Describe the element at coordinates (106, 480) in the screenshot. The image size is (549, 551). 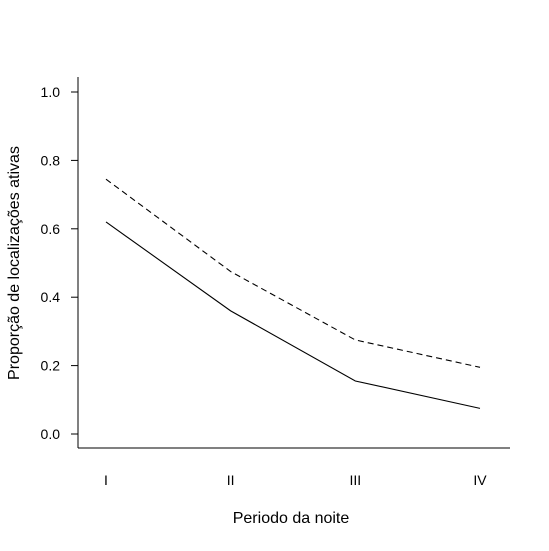
I see `x-tick-label: I` at that location.